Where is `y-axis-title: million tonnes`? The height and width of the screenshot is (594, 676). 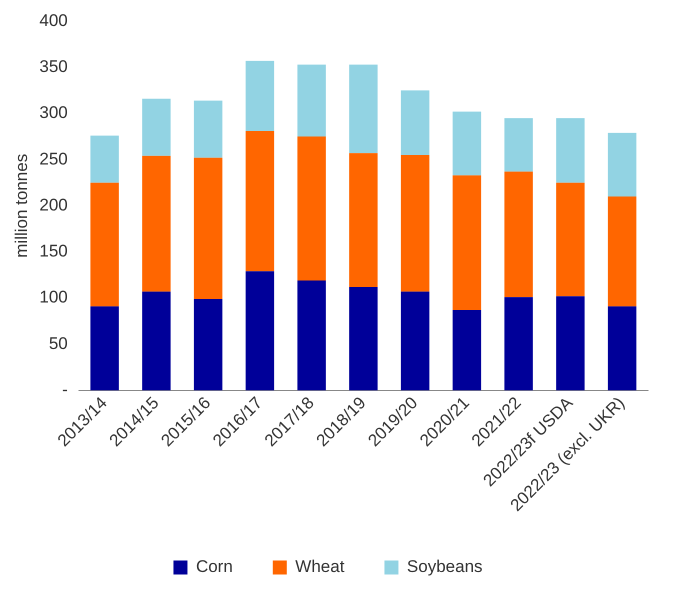 y-axis-title: million tonnes is located at coordinates (21, 206).